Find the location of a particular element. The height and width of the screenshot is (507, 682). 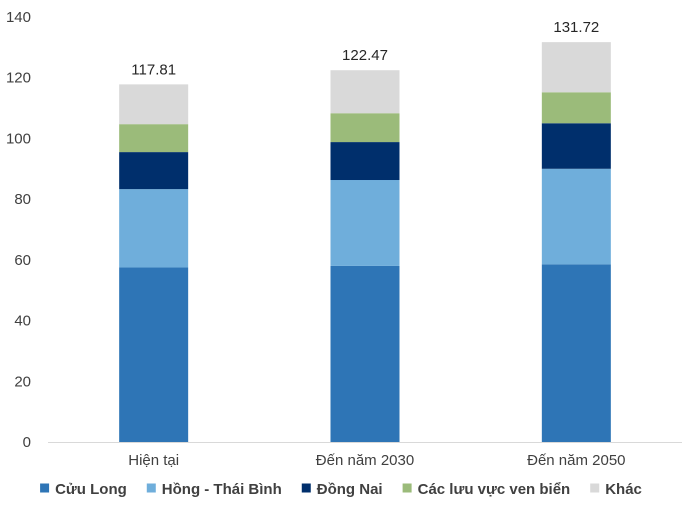

y-tick-label: 140 is located at coordinates (18, 17).